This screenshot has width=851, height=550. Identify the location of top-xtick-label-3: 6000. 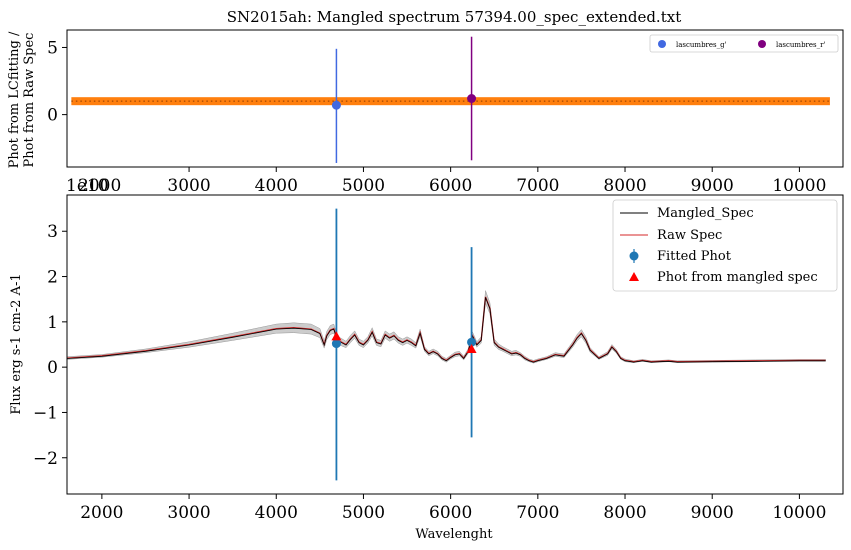
(450, 186).